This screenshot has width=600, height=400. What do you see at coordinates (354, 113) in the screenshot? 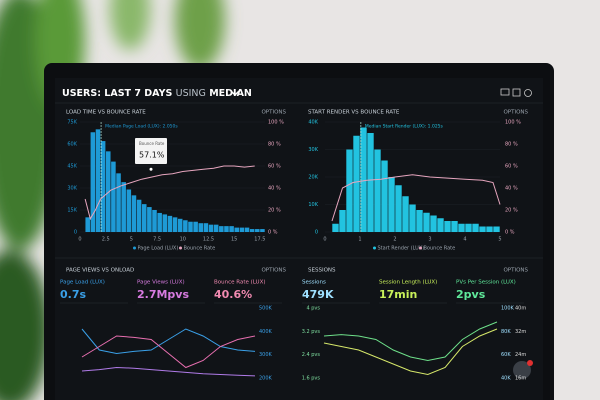
I see `panel-title: START RENDER VS BOUNCE RATE` at bounding box center [354, 113].